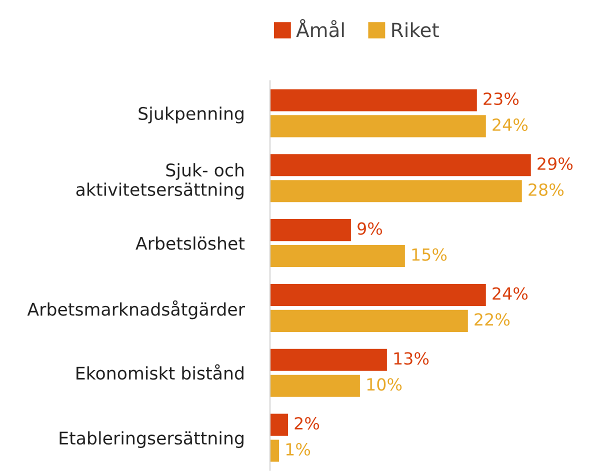  I want to click on y-tick-label: Arbetslöshet, so click(190, 243).